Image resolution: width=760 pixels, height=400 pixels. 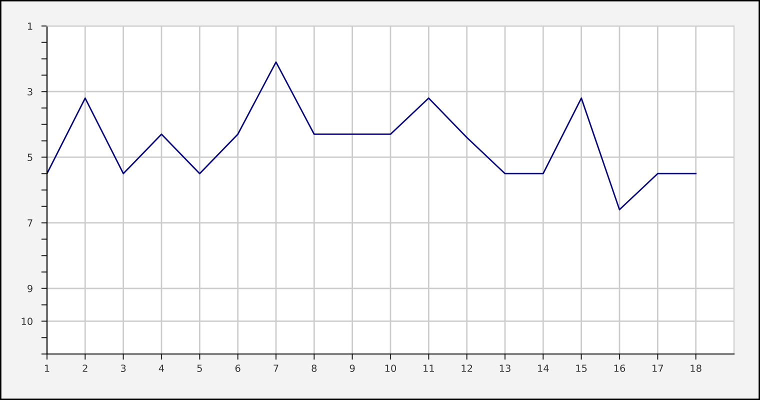 I want to click on x-tick-label: 5, so click(x=199, y=368).